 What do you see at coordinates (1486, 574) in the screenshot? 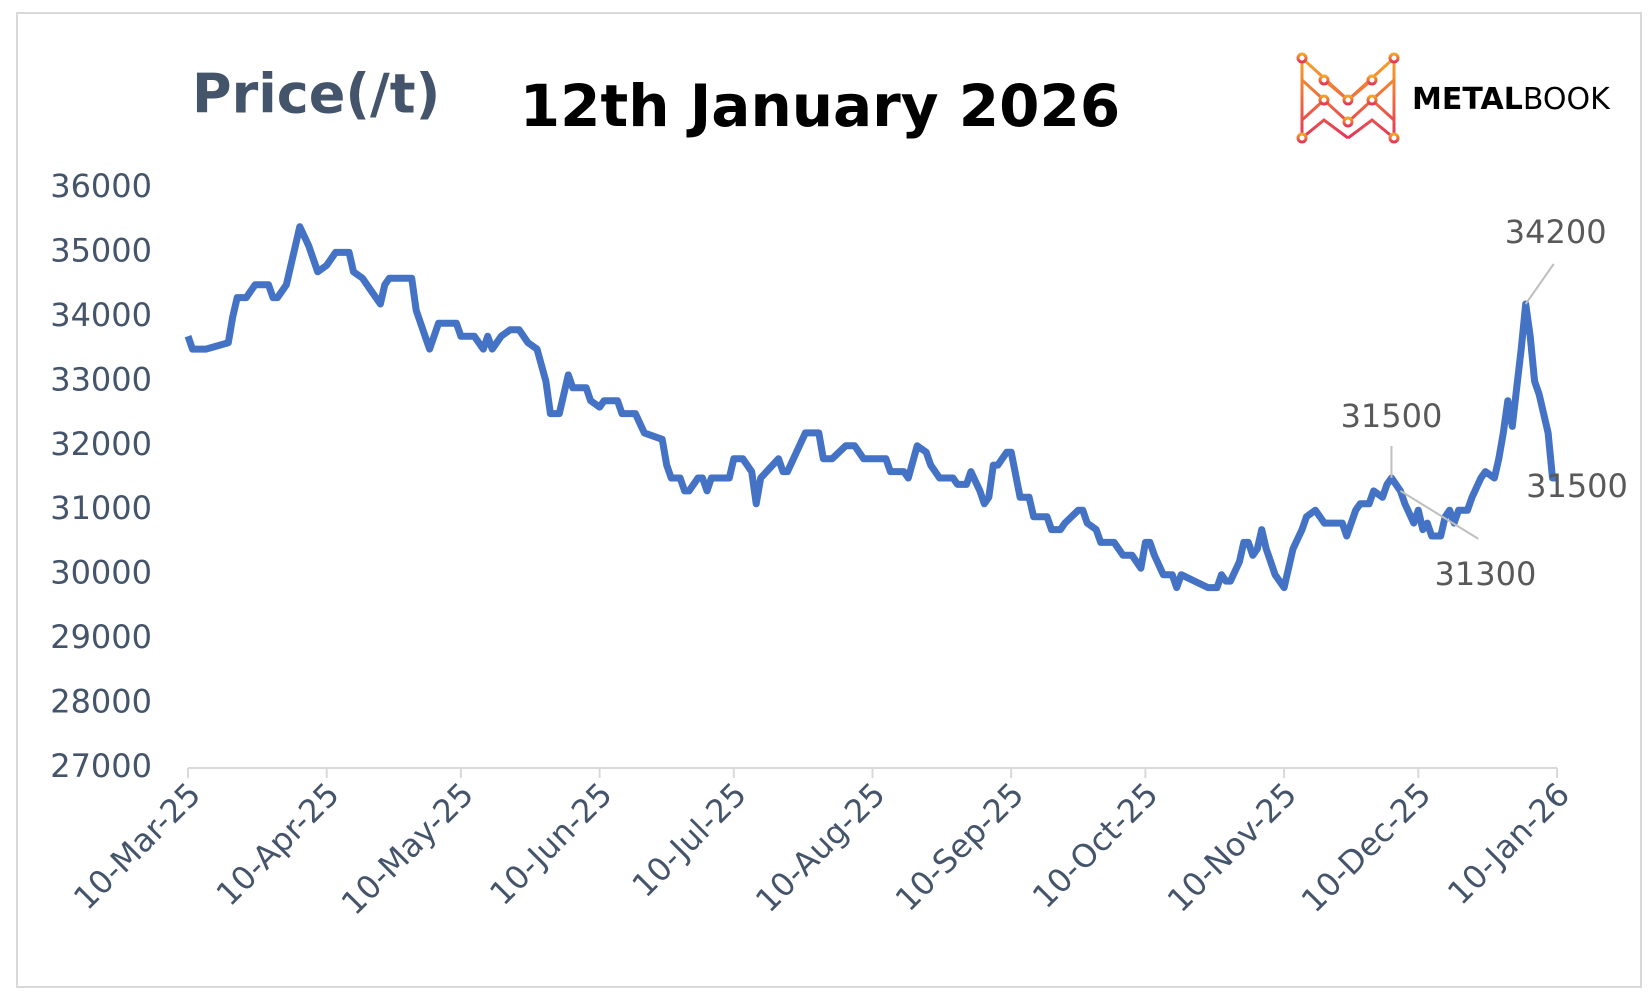
I see `annotation-label: 31300` at bounding box center [1486, 574].